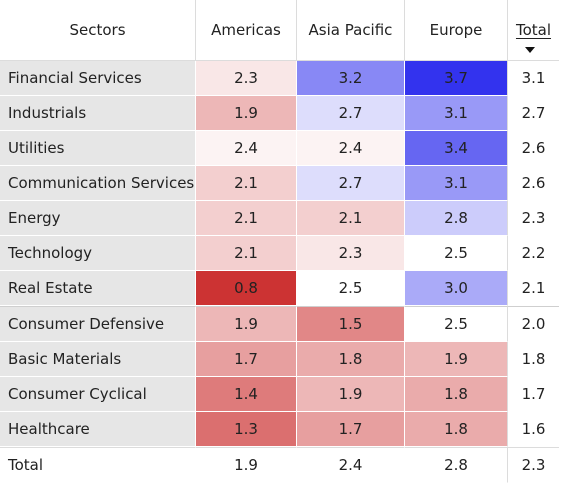 The width and height of the screenshot is (580, 483). What do you see at coordinates (350, 148) in the screenshot?
I see `heat-cell-asia-pacific: 2.4` at bounding box center [350, 148].